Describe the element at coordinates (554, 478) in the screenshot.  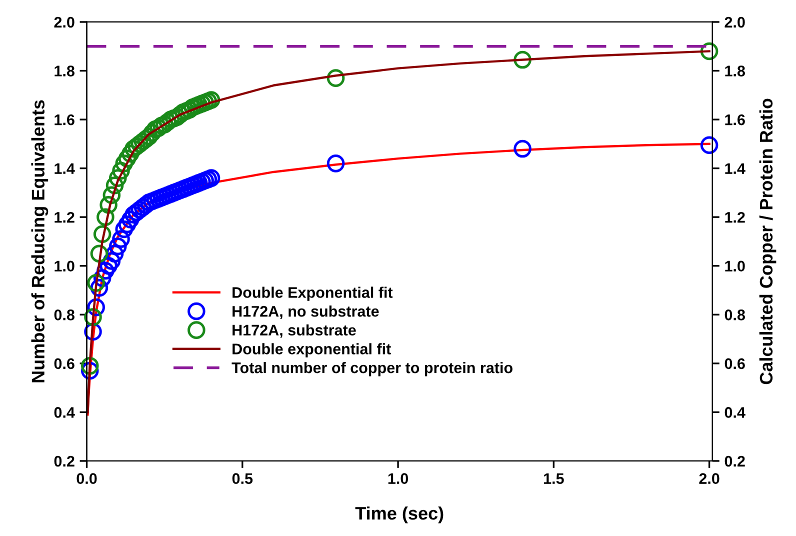
I see `x-tick-label: 1.5` at that location.